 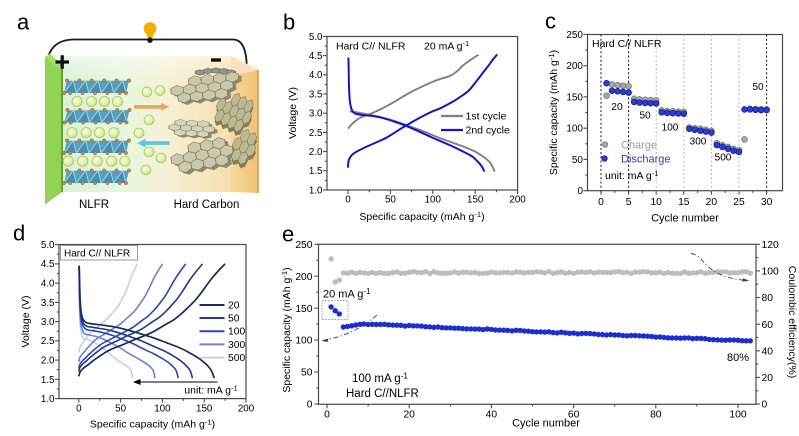 What do you see at coordinates (684, 202) in the screenshot?
I see `svg-text: 15` at bounding box center [684, 202].